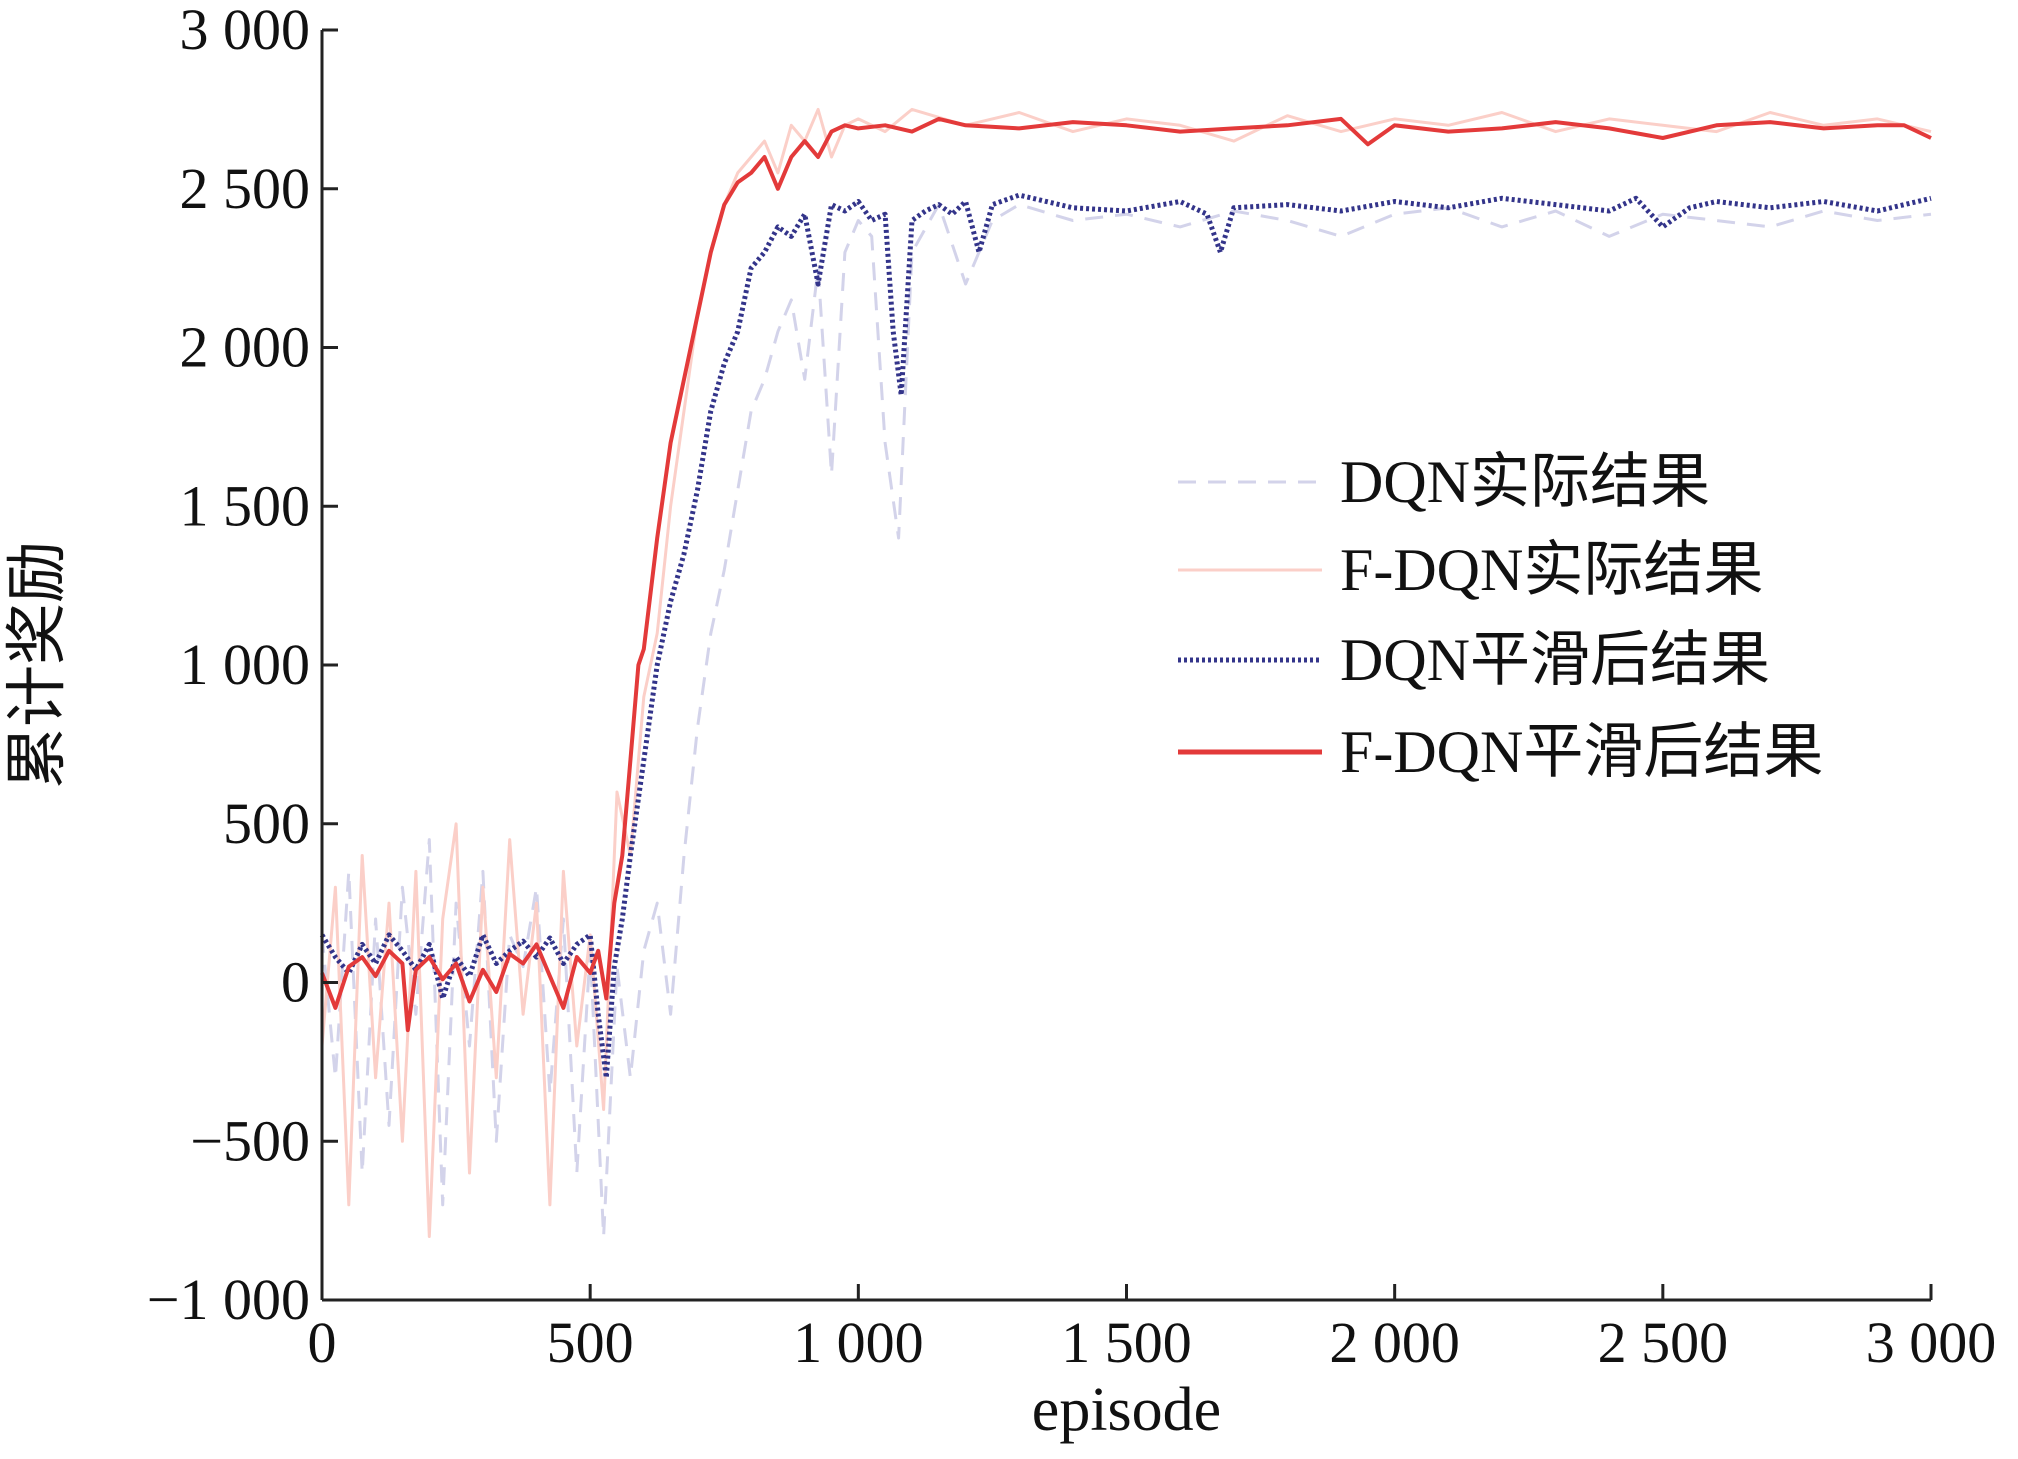 Image resolution: width=2018 pixels, height=1459 pixels. What do you see at coordinates (38, 665) in the screenshot?
I see `y-axis-label: 累计奖励` at bounding box center [38, 665].